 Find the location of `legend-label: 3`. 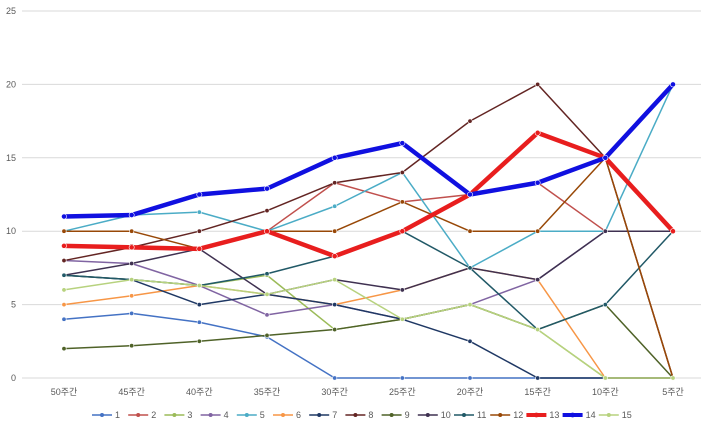

legend-label: 3 is located at coordinates (189, 415).